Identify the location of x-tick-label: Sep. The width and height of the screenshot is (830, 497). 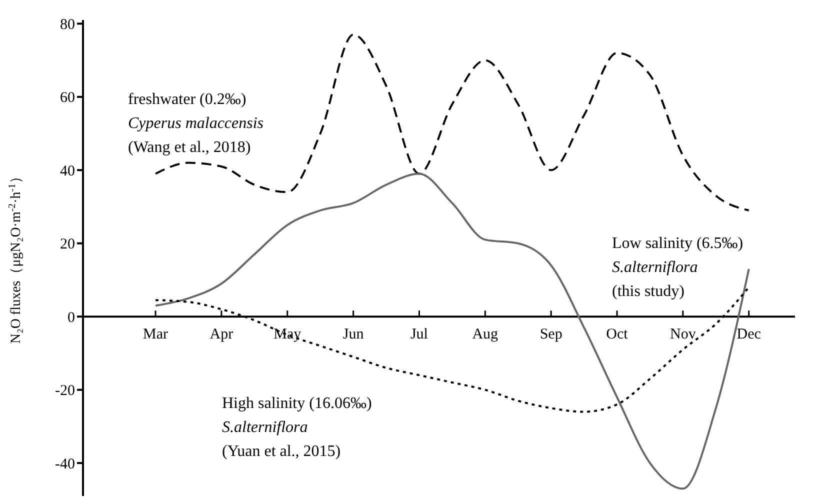
(551, 334).